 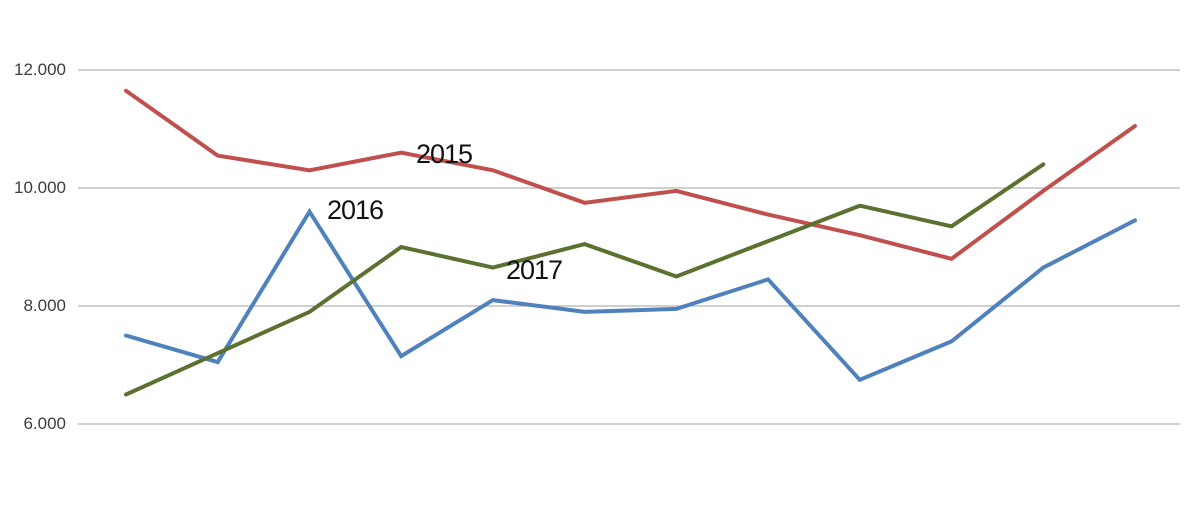 What do you see at coordinates (44, 423) in the screenshot?
I see `y-tick-label-6.000: 6.000` at bounding box center [44, 423].